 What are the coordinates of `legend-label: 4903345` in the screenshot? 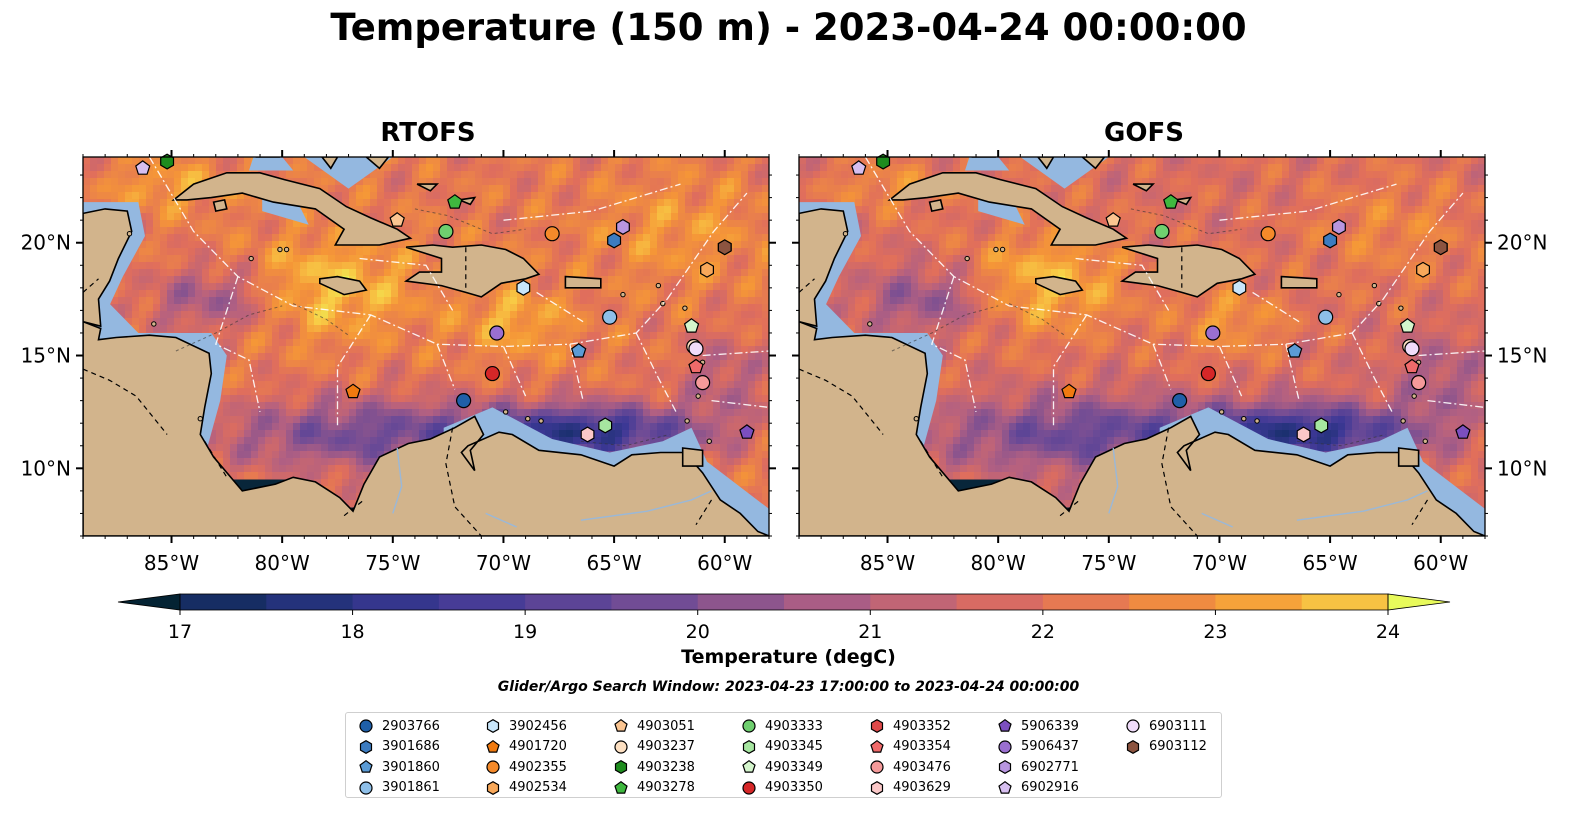 It's located at (794, 747).